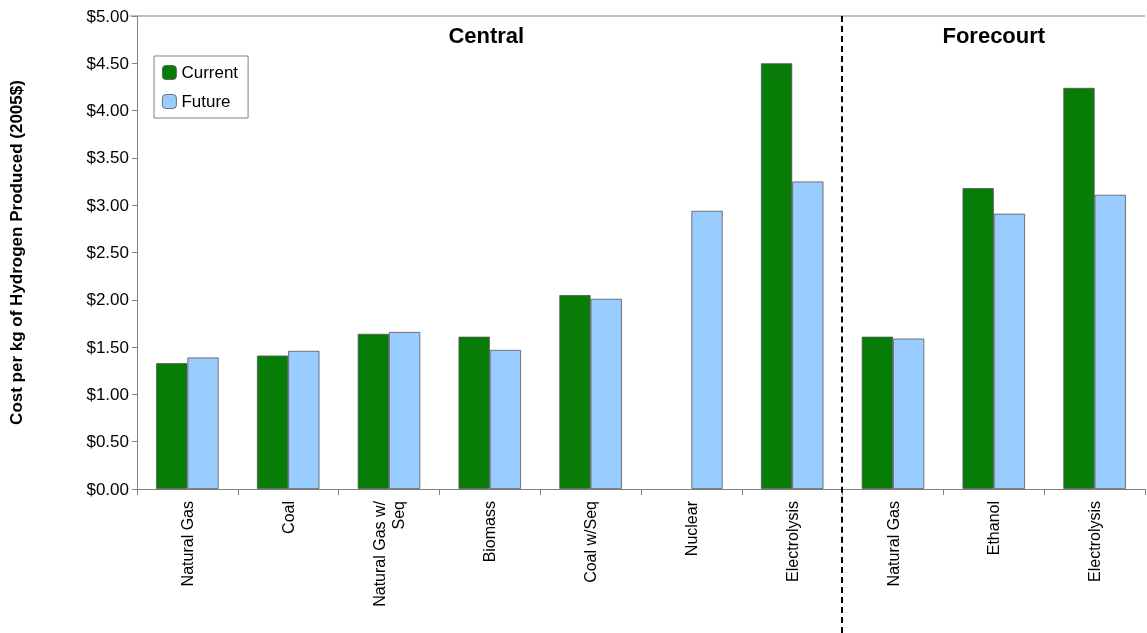 This screenshot has height=633, width=1147. I want to click on legend-label: Current, so click(210, 72).